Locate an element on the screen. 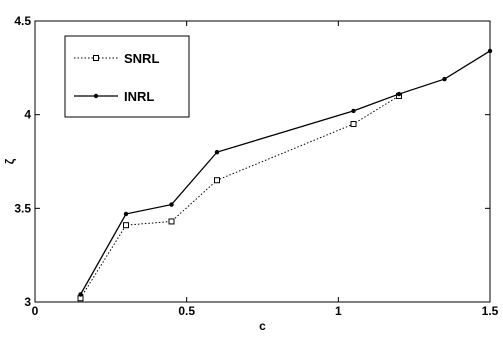 This screenshot has width=503, height=337. y-tick-label: 3.5 is located at coordinates (22, 208).